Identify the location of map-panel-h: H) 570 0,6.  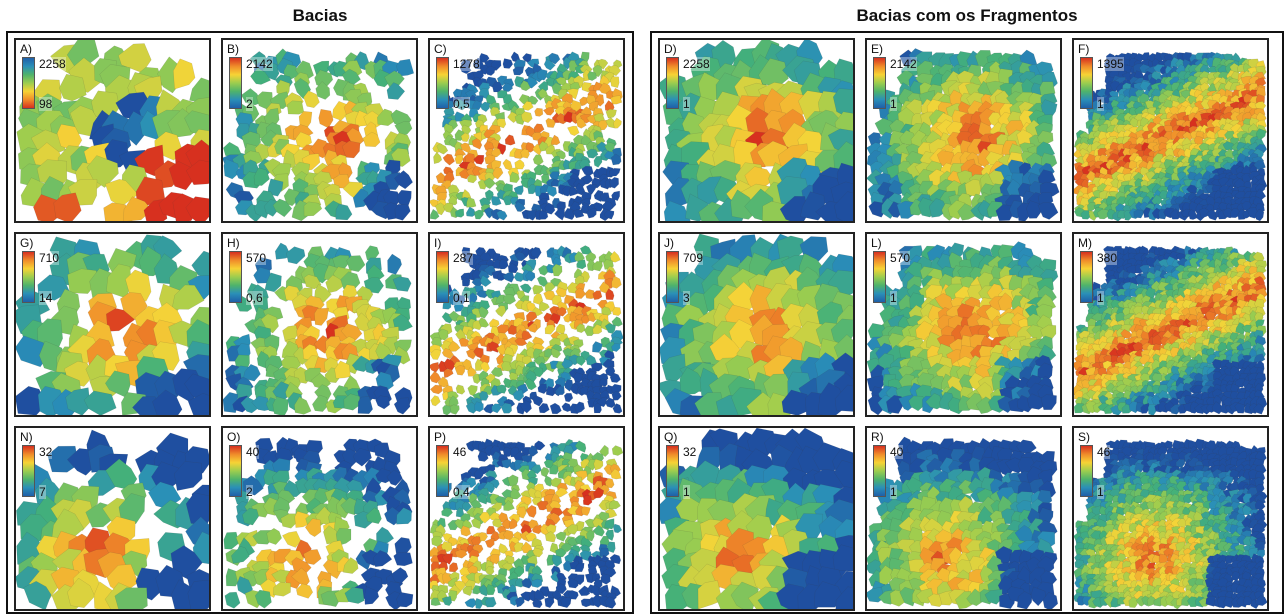
(319, 324).